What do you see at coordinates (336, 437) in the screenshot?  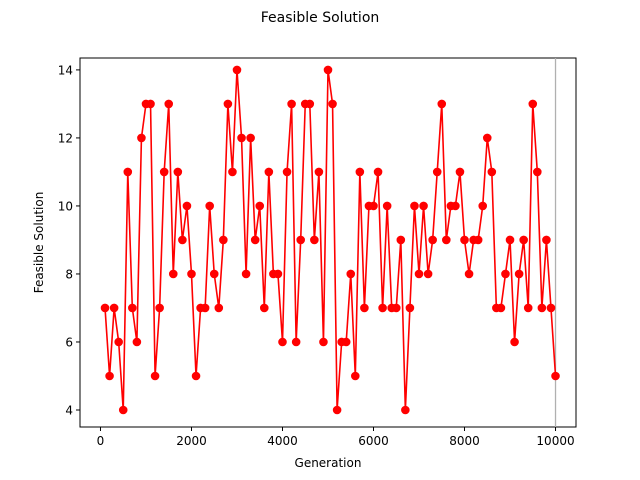 I see `x-axis: 0 2000 4000 6000 8000 10000` at bounding box center [336, 437].